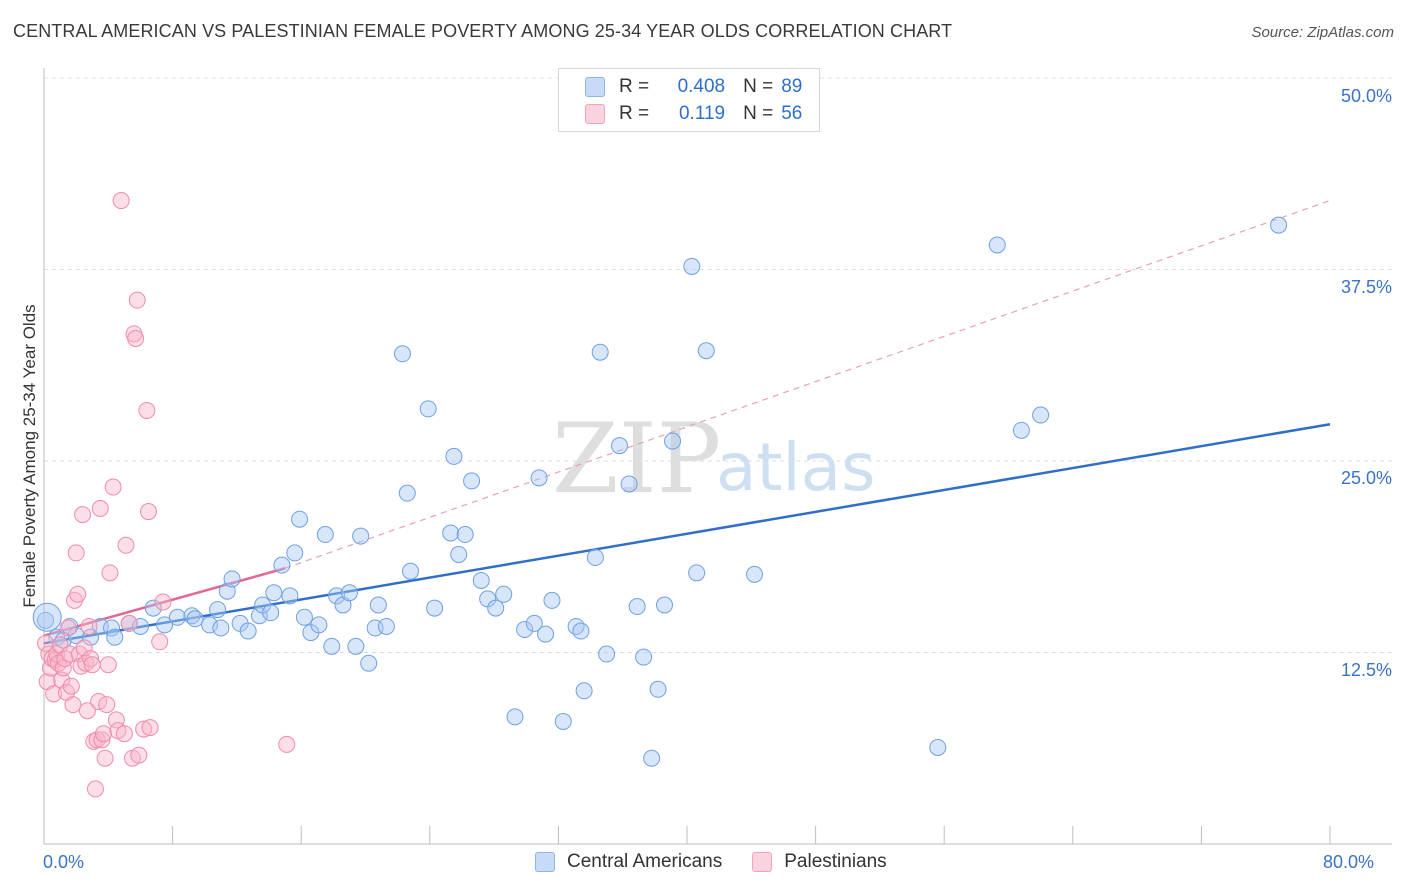 The width and height of the screenshot is (1406, 892). I want to click on legend-label: Central Americans, so click(645, 861).